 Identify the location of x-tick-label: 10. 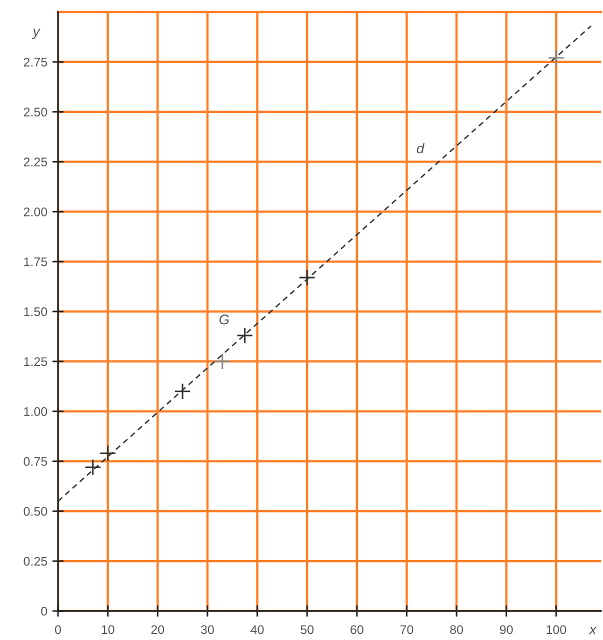
(108, 629).